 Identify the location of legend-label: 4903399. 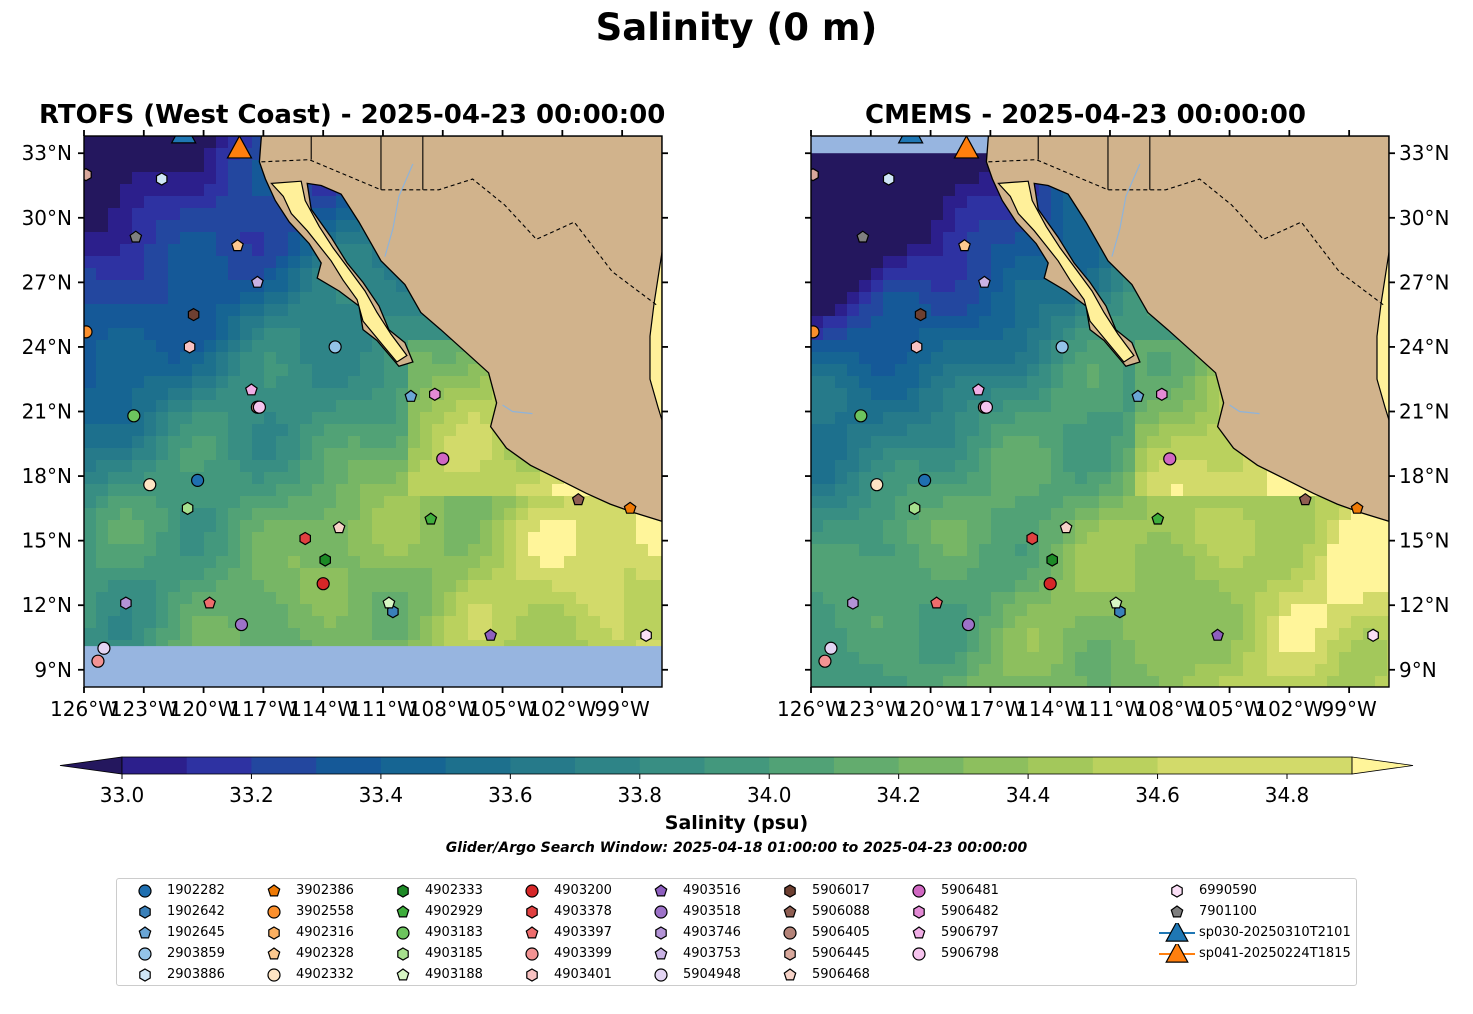
(583, 953).